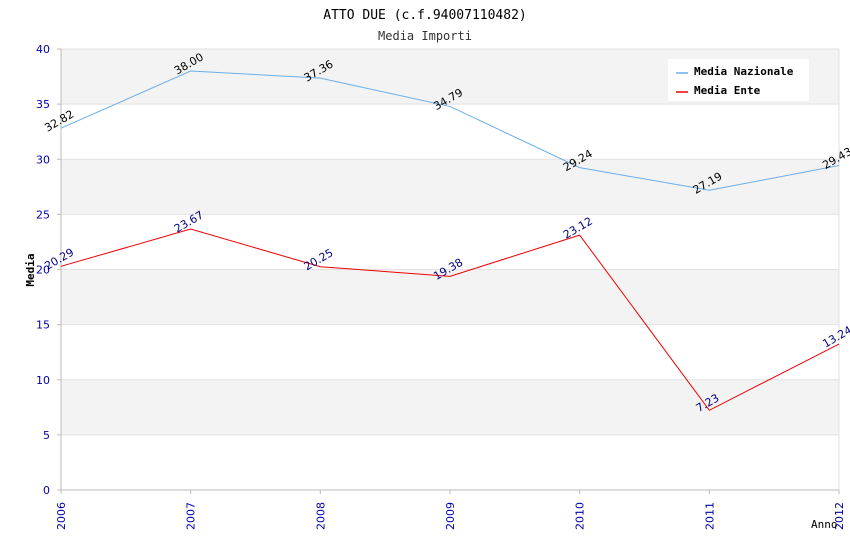 This screenshot has width=850, height=550. I want to click on chart-title: ATTO DUE (c.f.94007110482), so click(425, 15).